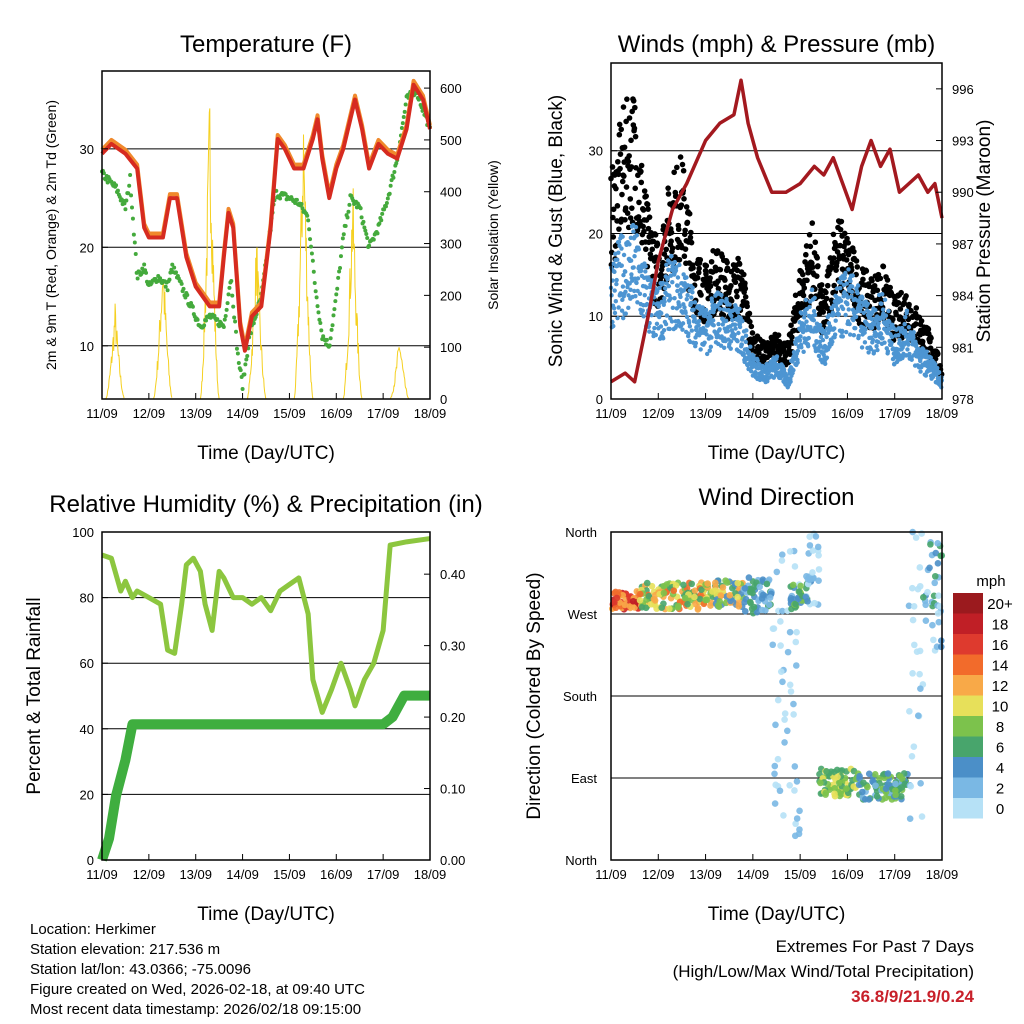 This screenshot has width=1024, height=1024. What do you see at coordinates (968, 644) in the screenshot?
I see `legend-swatch` at bounding box center [968, 644].